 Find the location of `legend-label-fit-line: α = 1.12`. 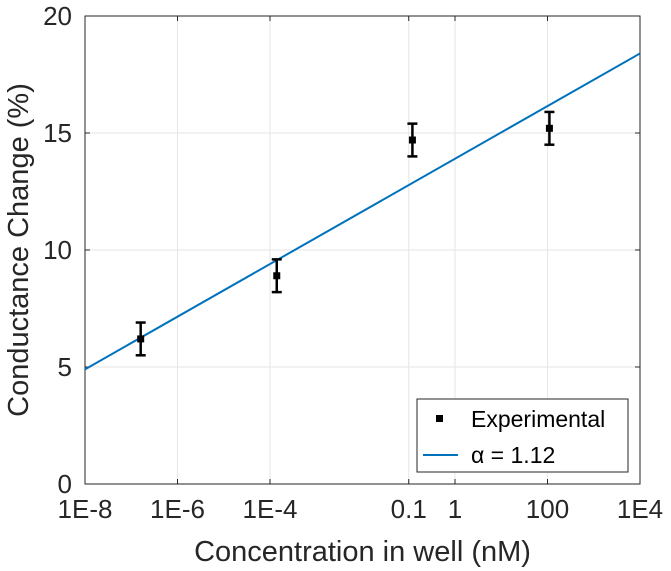

legend-label-fit-line: α = 1.12 is located at coordinates (513, 455).